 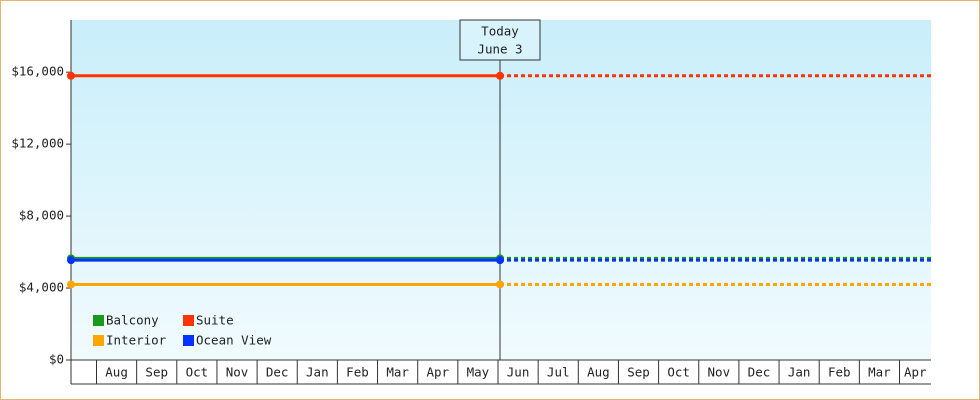 What do you see at coordinates (500, 31) in the screenshot?
I see `today-label: Today` at bounding box center [500, 31].